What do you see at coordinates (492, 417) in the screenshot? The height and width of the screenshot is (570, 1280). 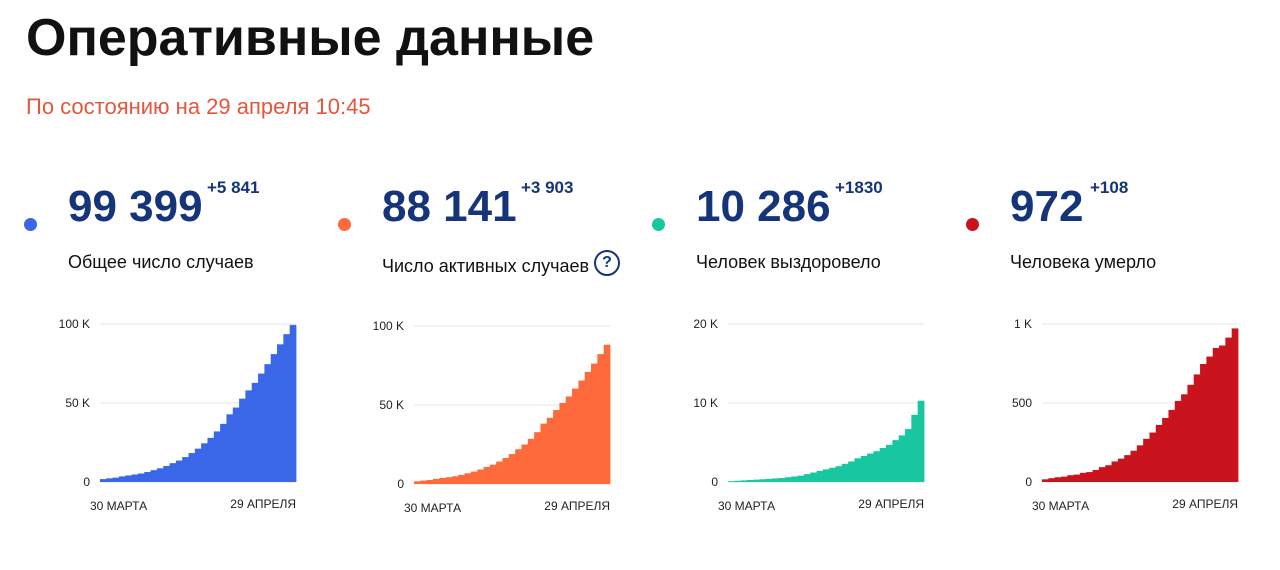 I see `chart-active-cases: 0 50 K 100 K 30 МАРТА 29 АПРЕЛЯ` at bounding box center [492, 417].